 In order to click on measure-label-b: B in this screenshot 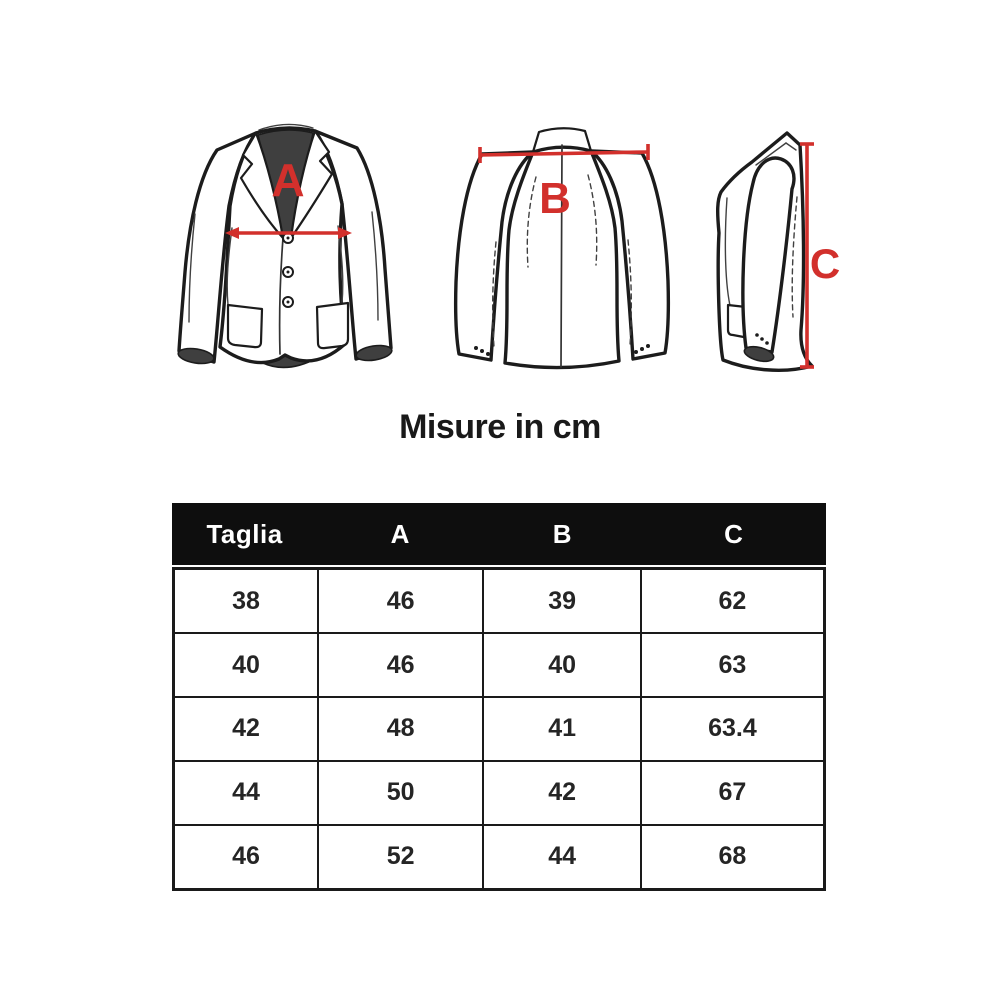, I will do `click(555, 198)`.